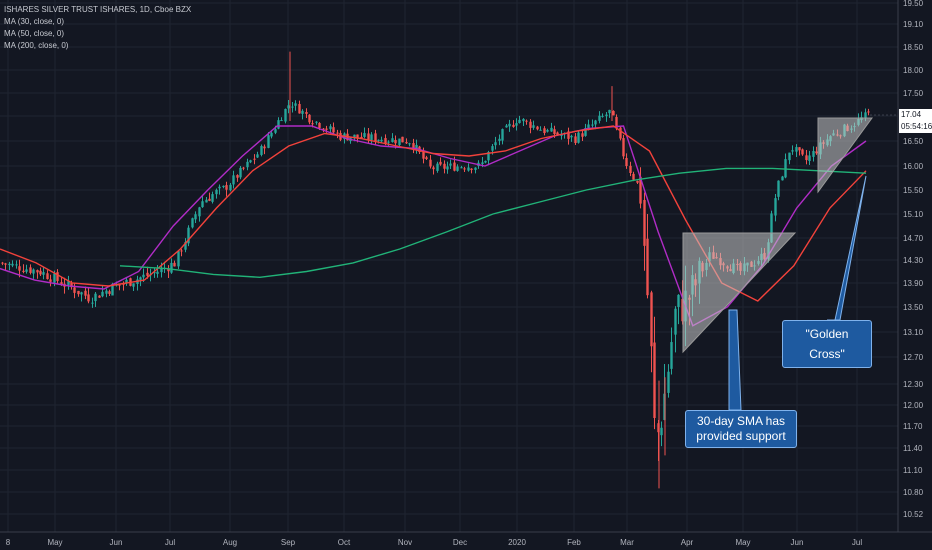 Image resolution: width=932 pixels, height=550 pixels. Describe the element at coordinates (913, 4) in the screenshot. I see `y-tick-label: 19.50` at that location.